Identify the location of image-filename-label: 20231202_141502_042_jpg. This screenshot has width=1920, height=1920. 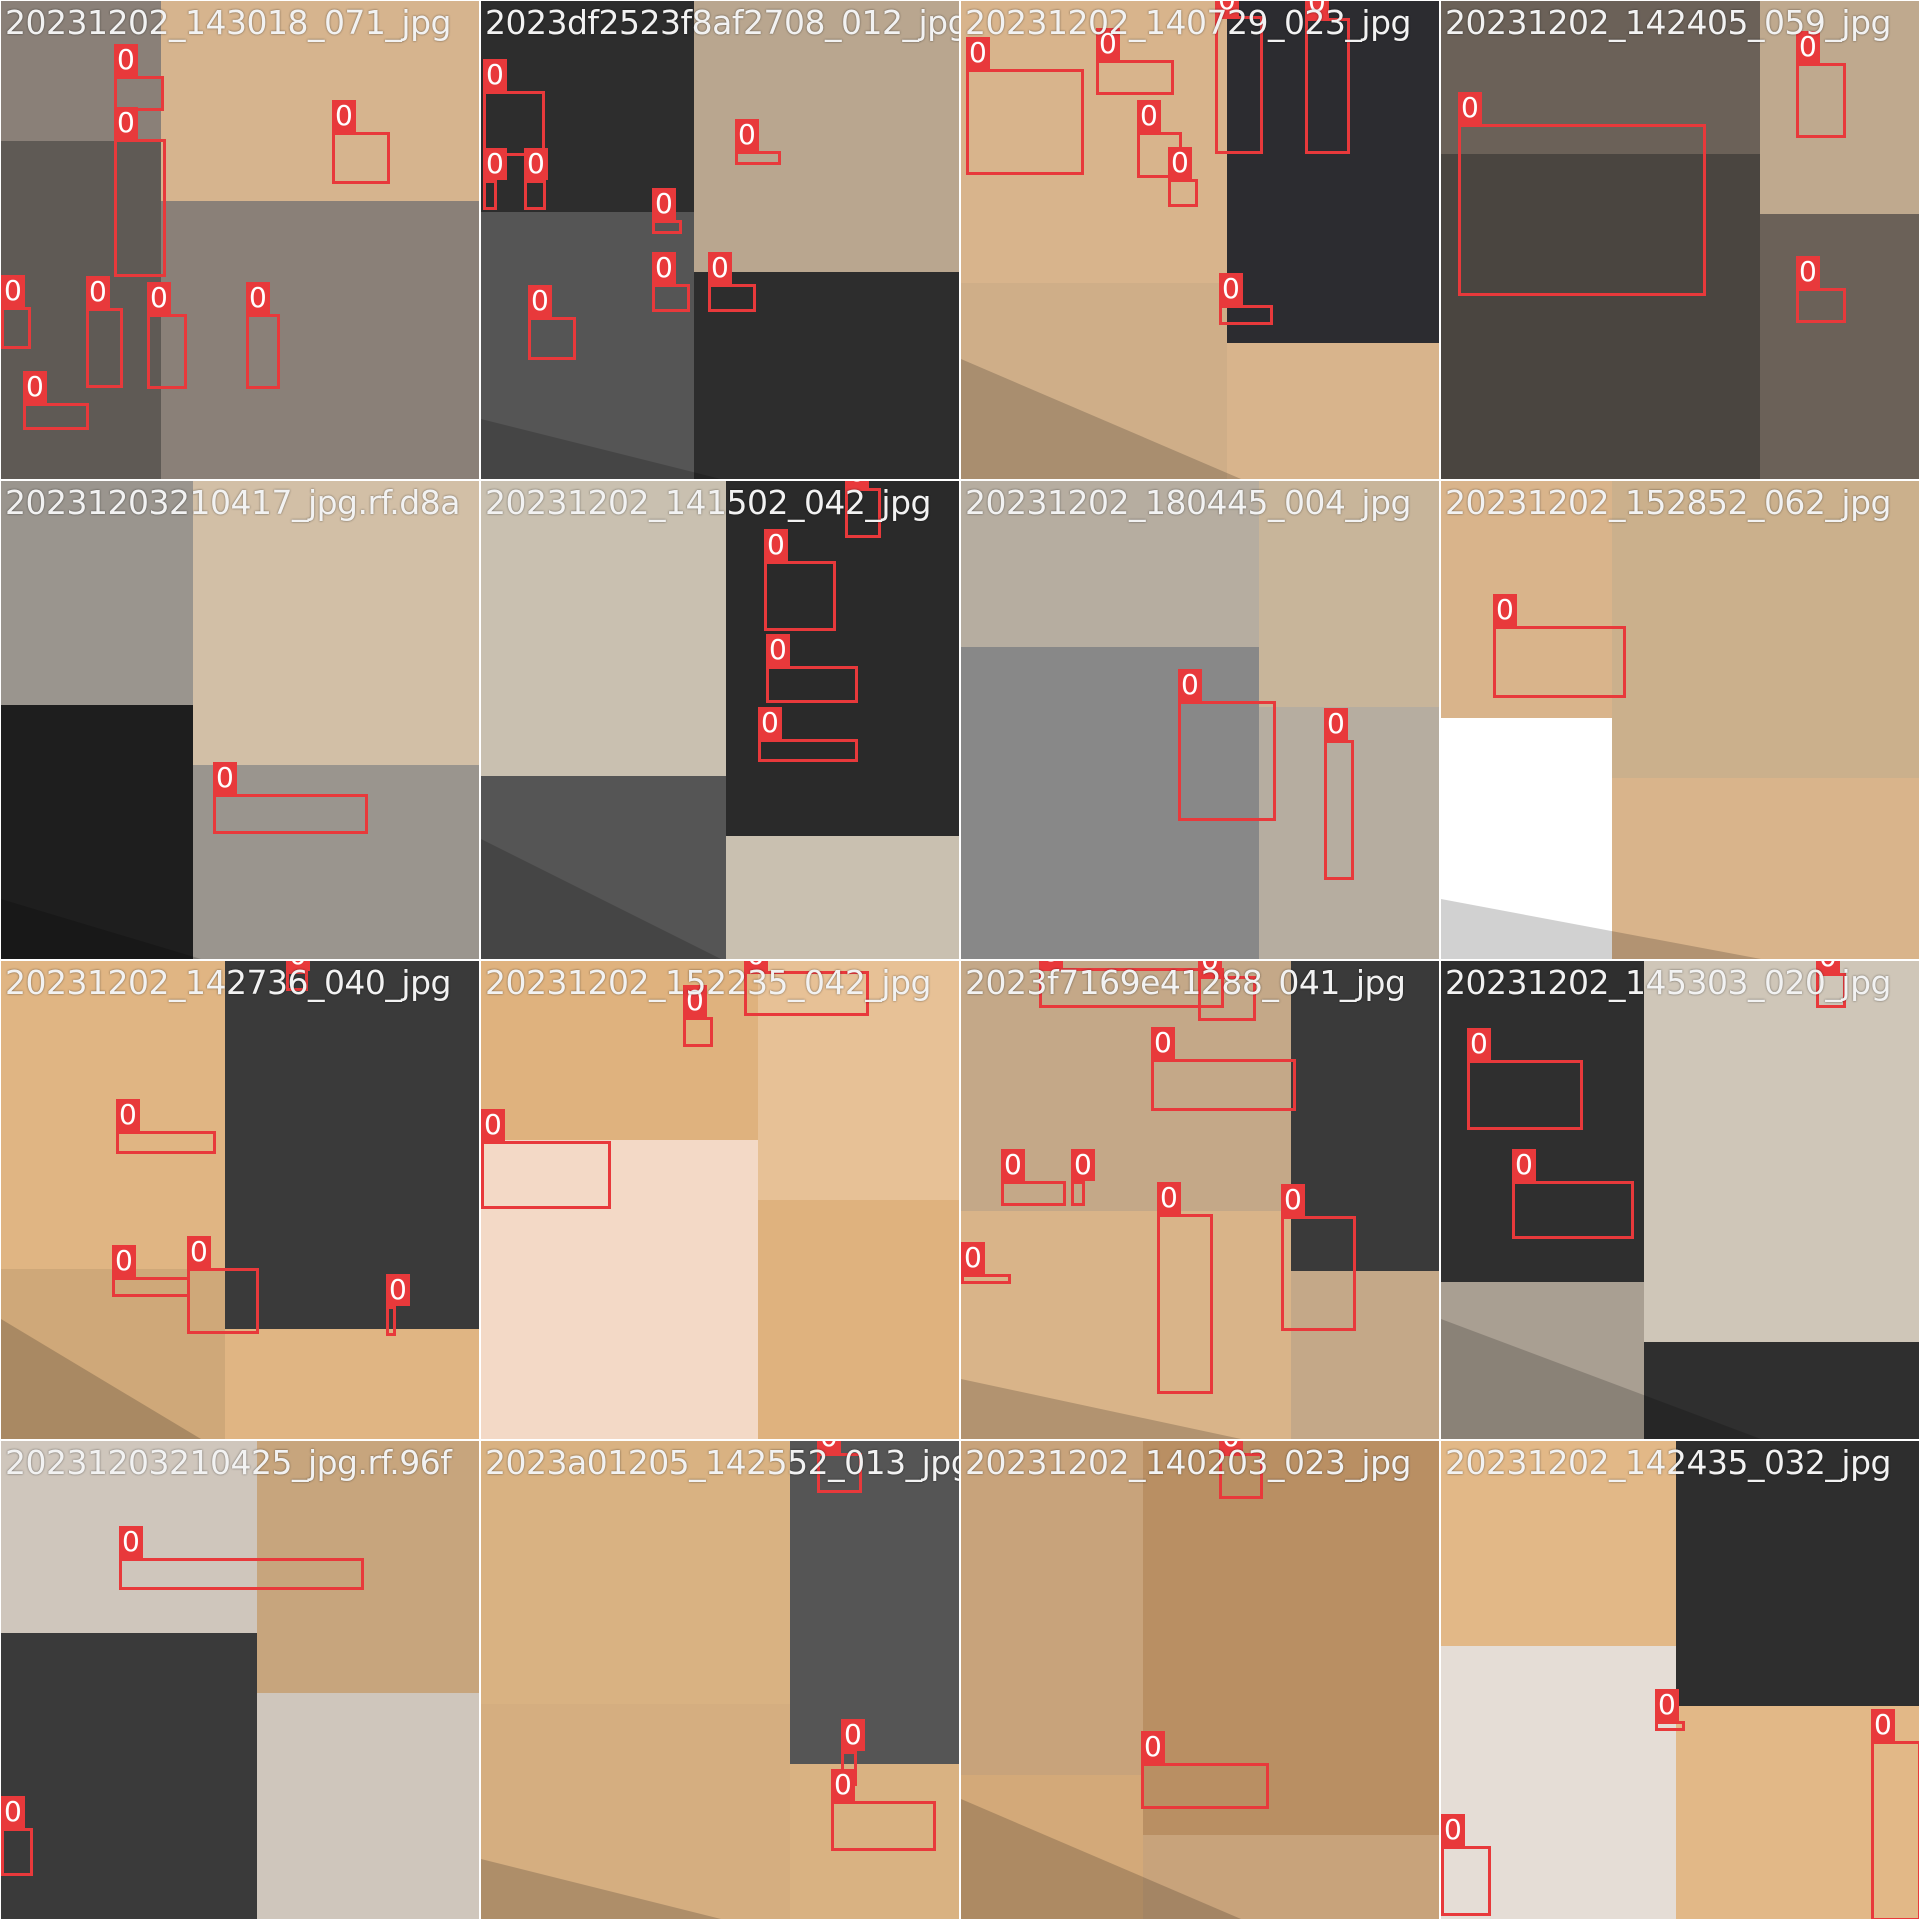
(708, 502).